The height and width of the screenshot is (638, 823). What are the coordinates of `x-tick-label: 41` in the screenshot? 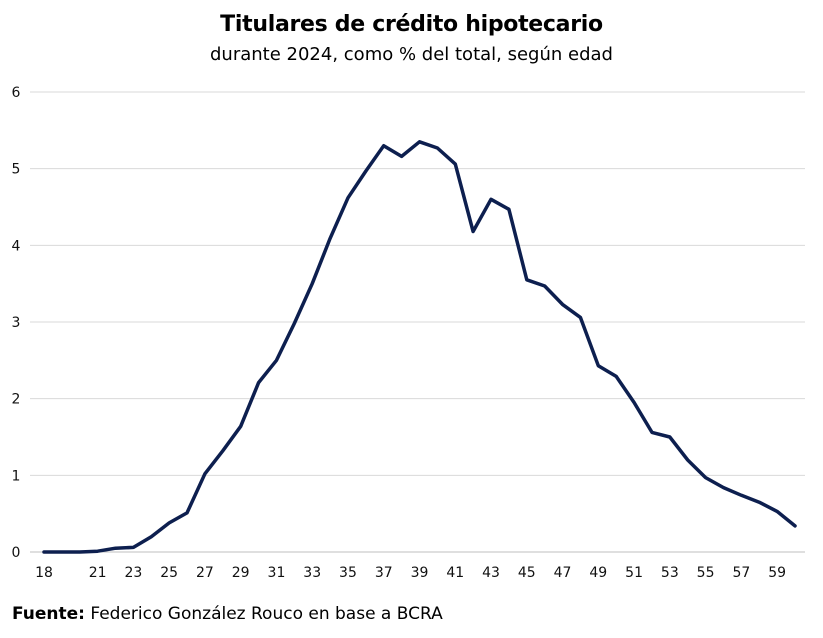 It's located at (455, 573).